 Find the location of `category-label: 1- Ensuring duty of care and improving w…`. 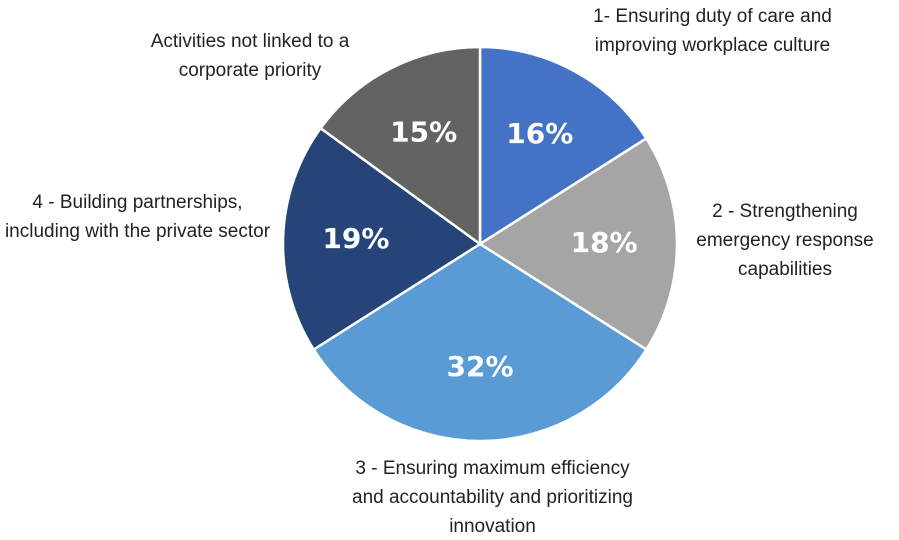

category-label: 1- Ensuring duty of care and improving w… is located at coordinates (712, 31).